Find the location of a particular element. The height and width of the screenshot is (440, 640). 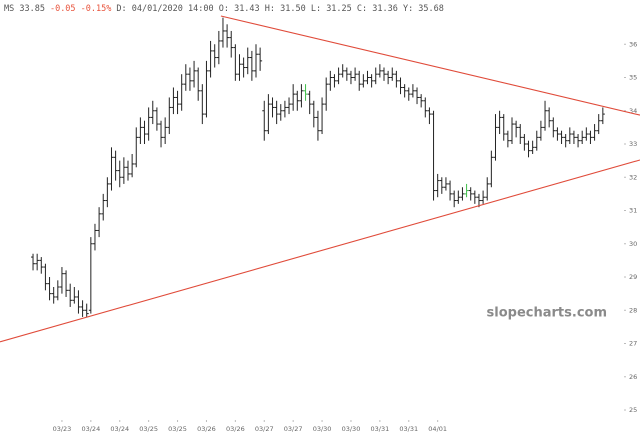

y-tick-label: 25 is located at coordinates (633, 410).